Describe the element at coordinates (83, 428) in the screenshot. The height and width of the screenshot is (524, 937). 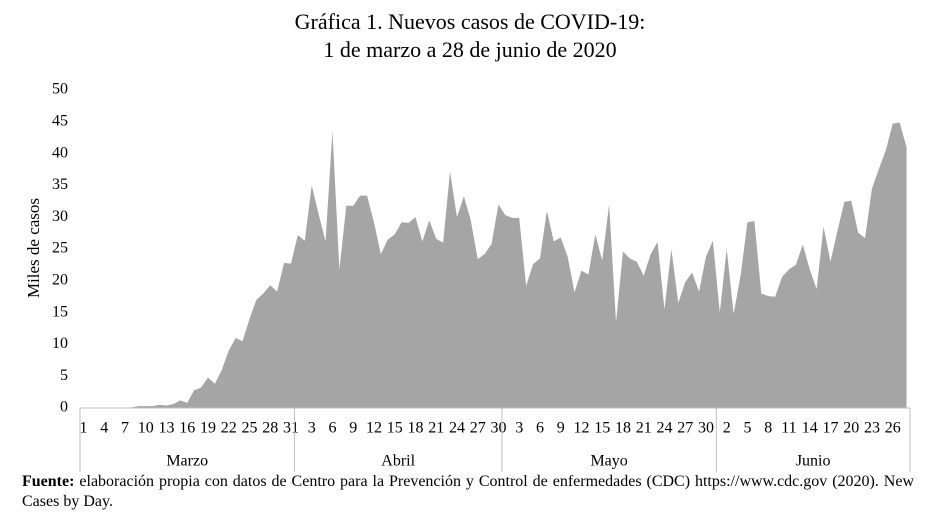
I see `x-tick-label: 1` at that location.